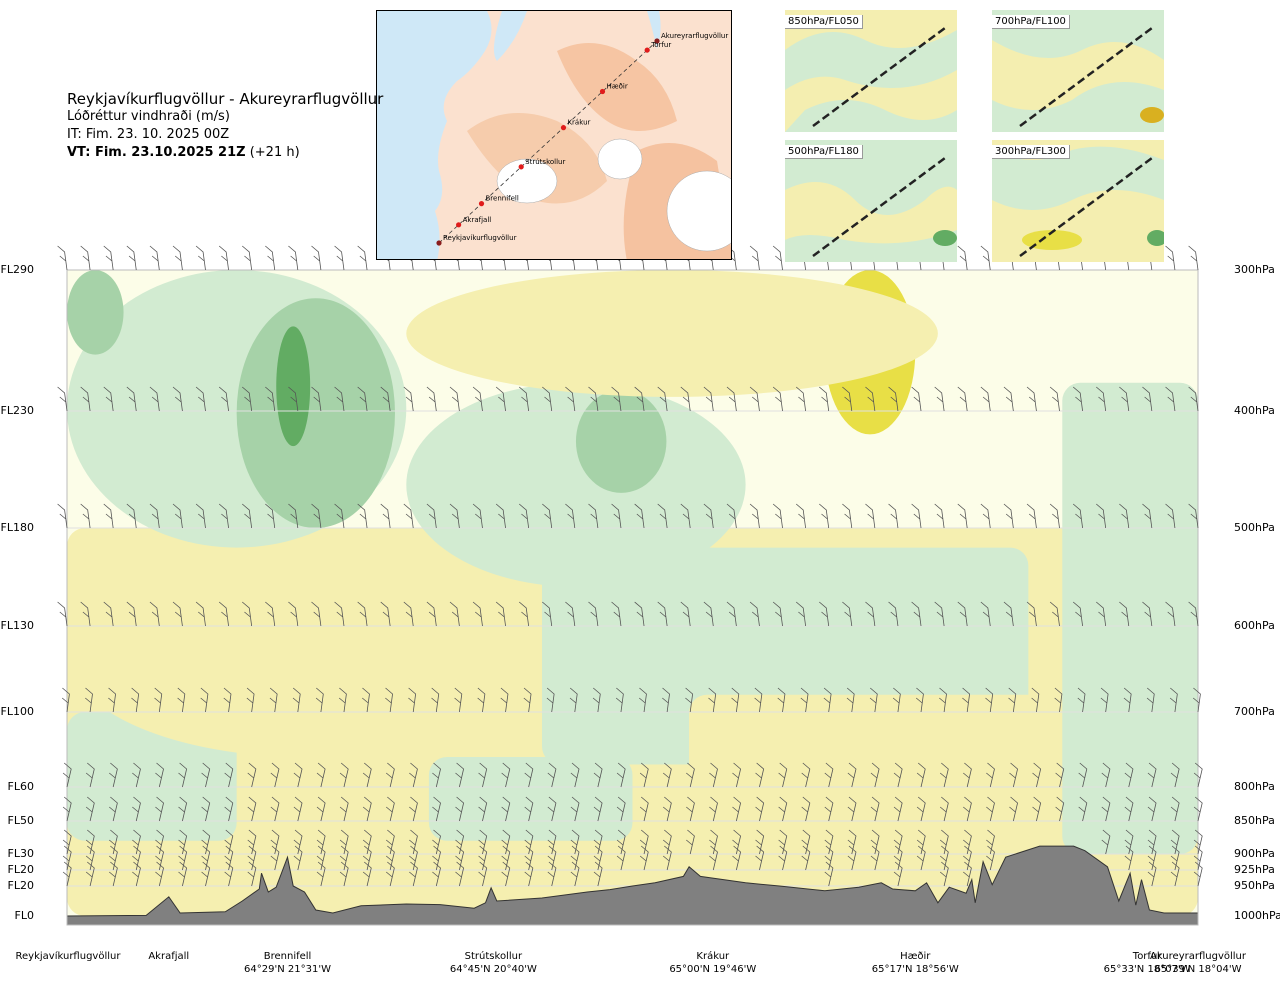 The height and width of the screenshot is (981, 1280). I want to click on waypoint-label: Krákur, so click(578, 123).